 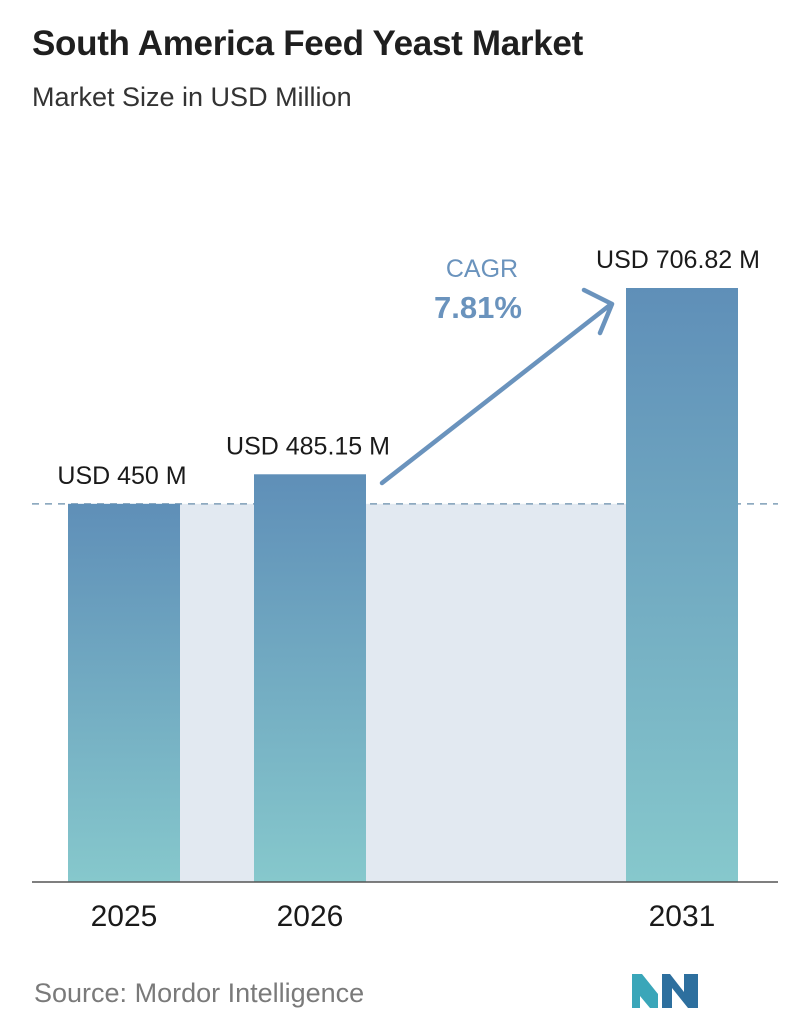 I want to click on source-name: Mordor Intelligence, so click(x=249, y=993).